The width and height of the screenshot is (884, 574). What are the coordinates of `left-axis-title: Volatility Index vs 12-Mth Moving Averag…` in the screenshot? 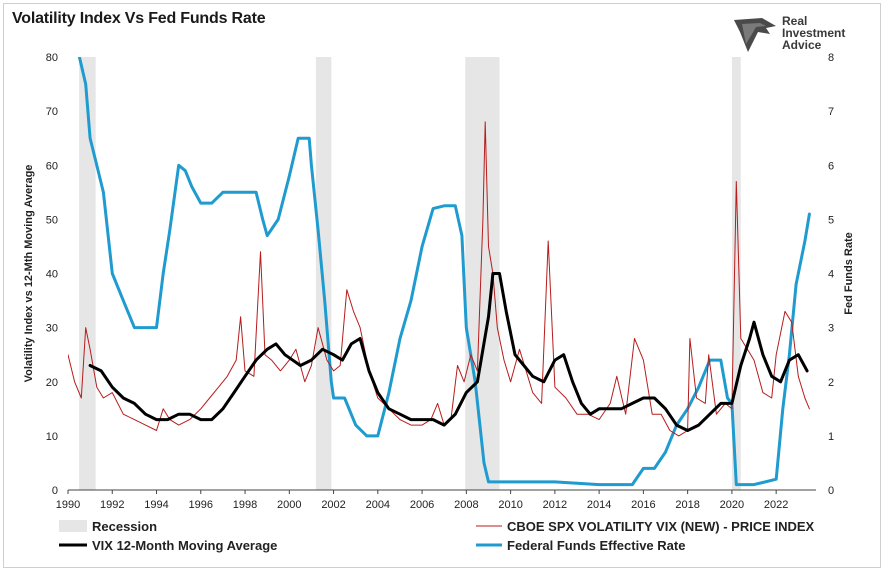 It's located at (29, 274).